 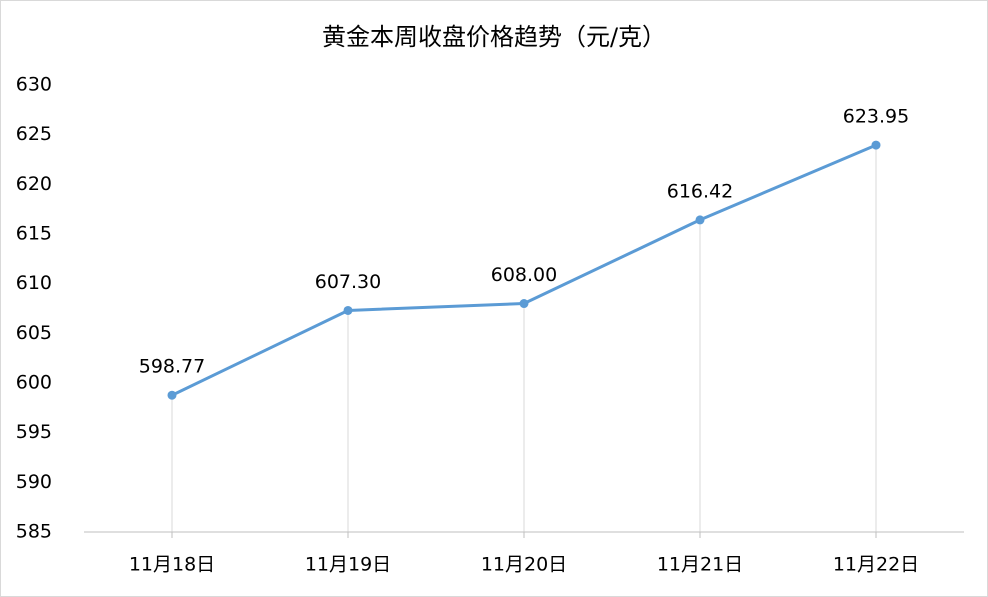 What do you see at coordinates (34, 383) in the screenshot?
I see `y-tick-label: 600` at bounding box center [34, 383].